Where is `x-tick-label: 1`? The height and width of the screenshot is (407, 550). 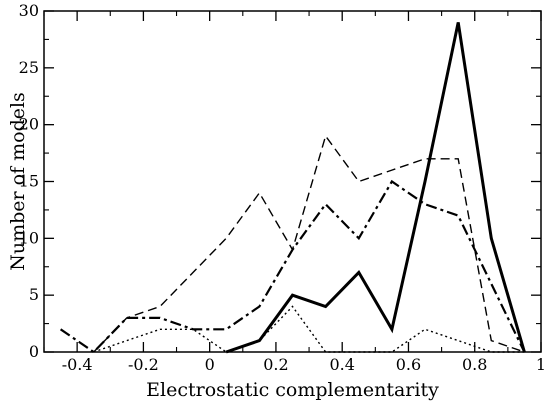 x-tick-label: 1 is located at coordinates (541, 364).